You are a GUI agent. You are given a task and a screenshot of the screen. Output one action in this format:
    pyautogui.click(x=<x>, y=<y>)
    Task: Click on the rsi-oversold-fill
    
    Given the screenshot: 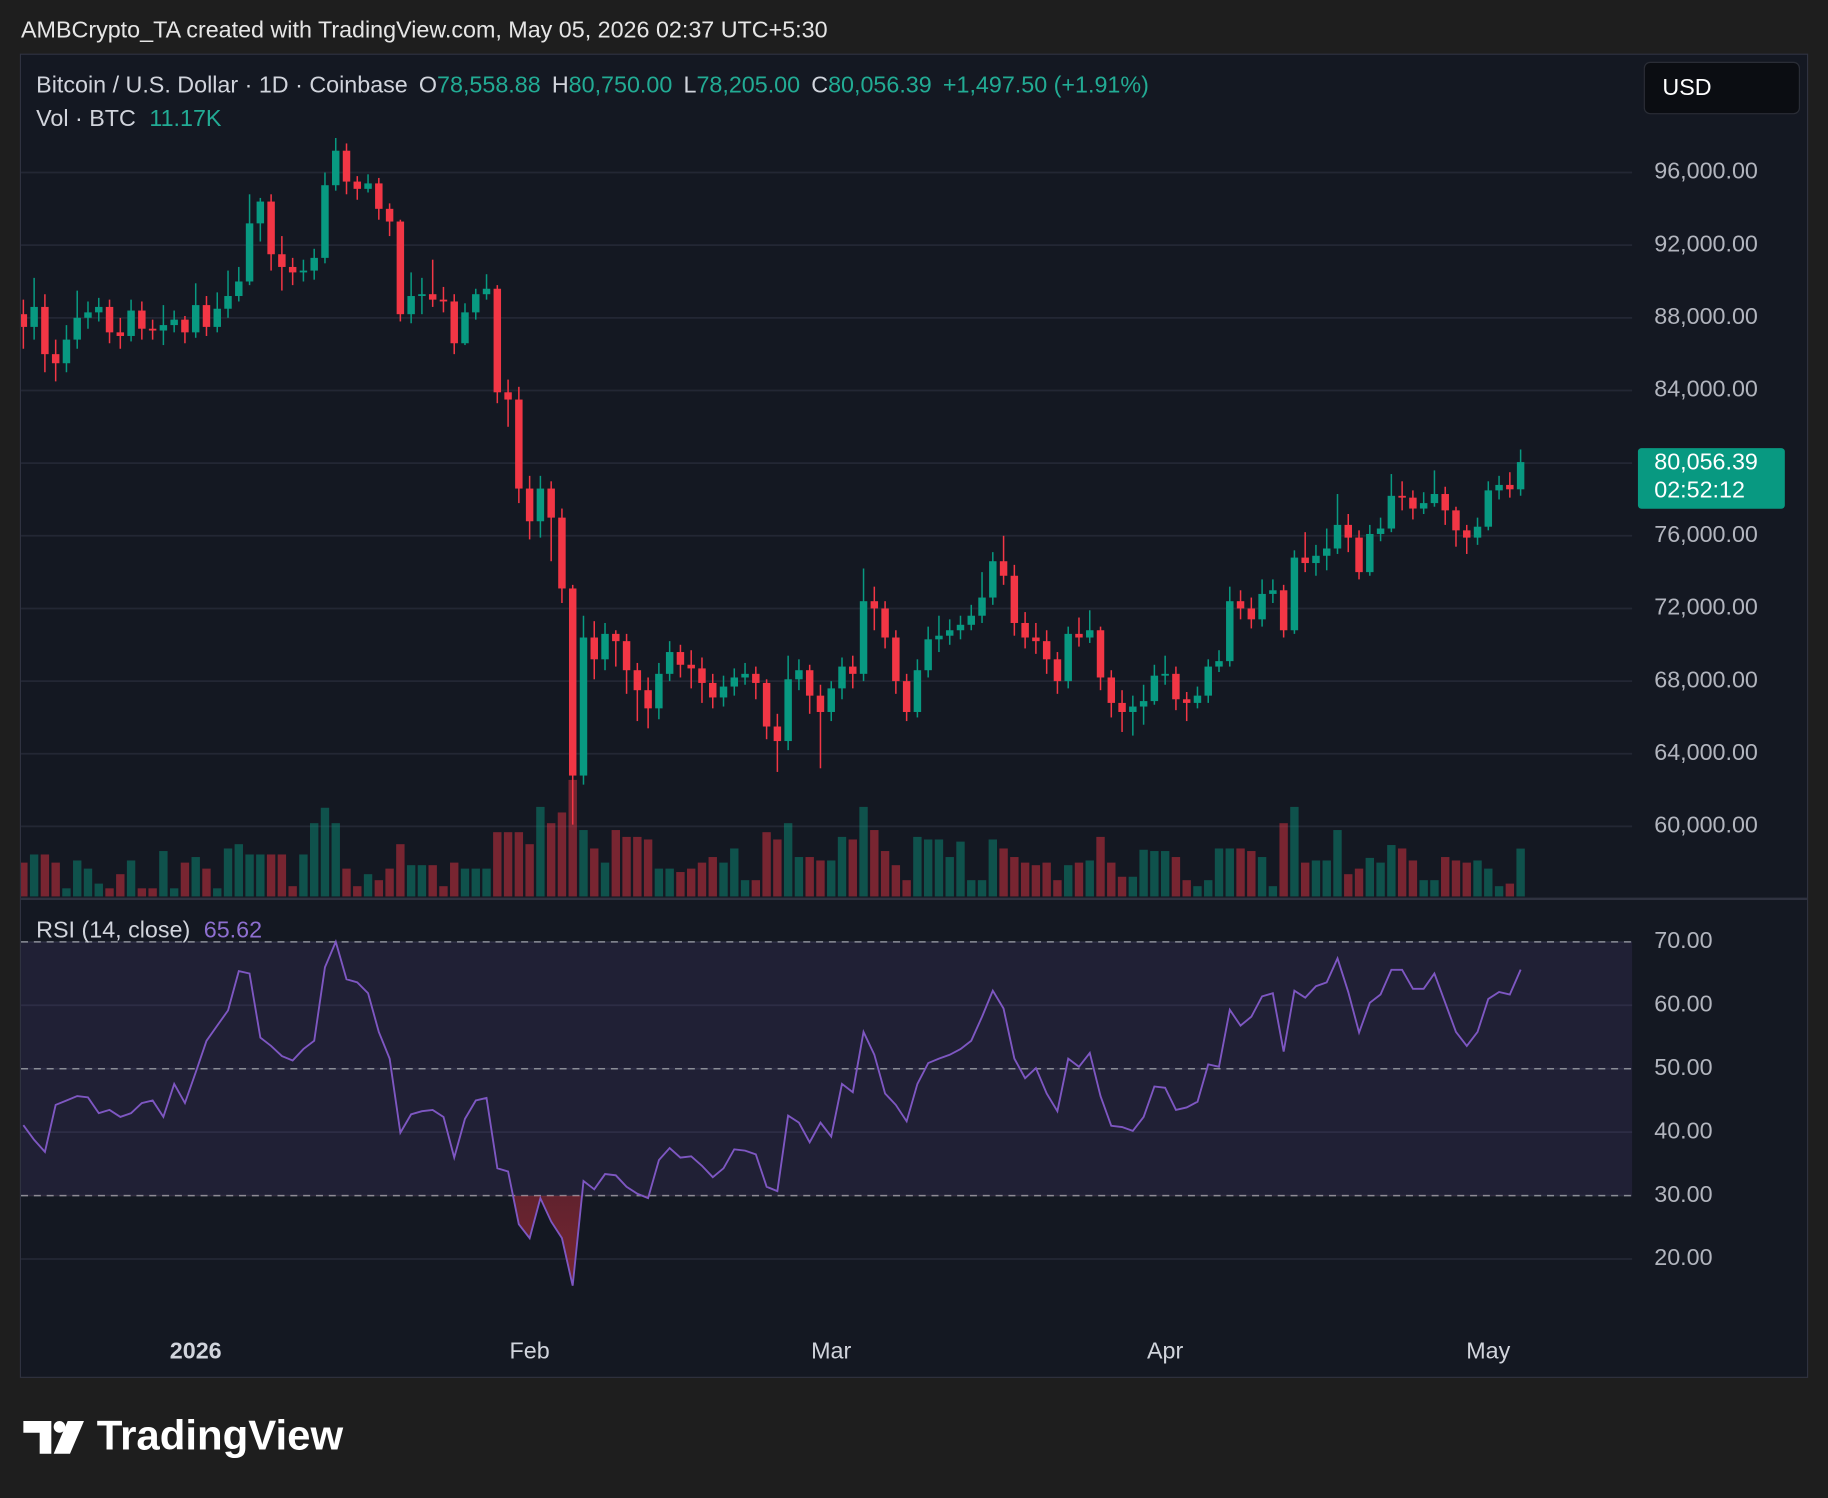 What is the action you would take?
    pyautogui.click(x=580, y=1240)
    